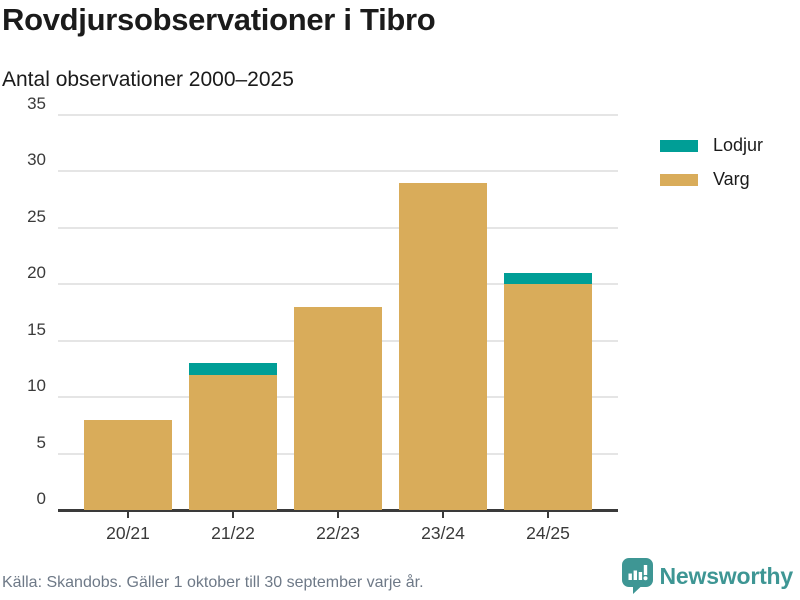 The image size is (800, 600). Describe the element at coordinates (128, 312) in the screenshot. I see `bar-20/21` at that location.